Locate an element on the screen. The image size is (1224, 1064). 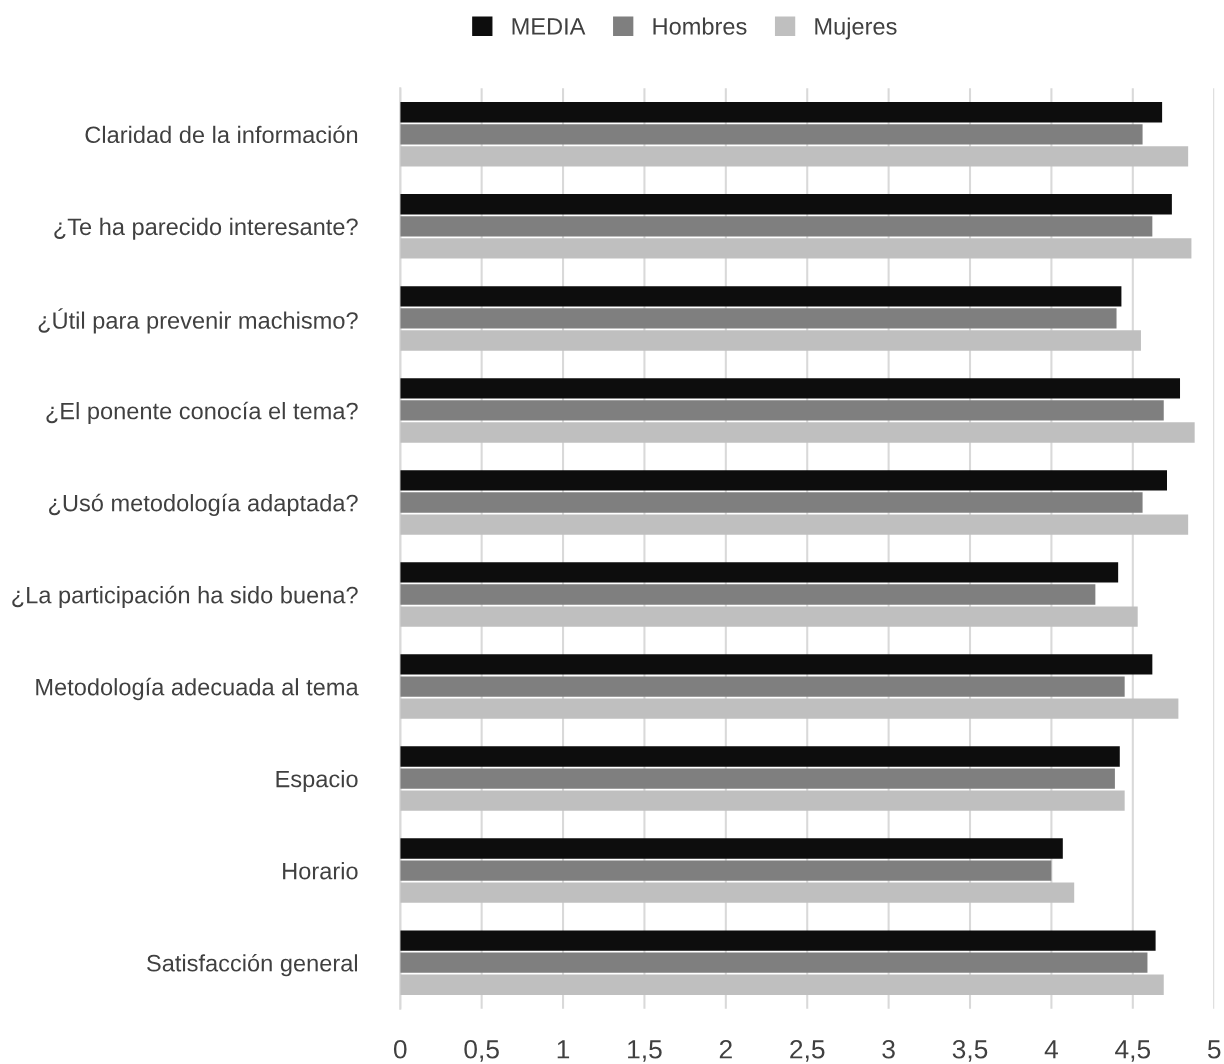
y-tick-label: ¿Usó metodología adaptada? is located at coordinates (203, 505).